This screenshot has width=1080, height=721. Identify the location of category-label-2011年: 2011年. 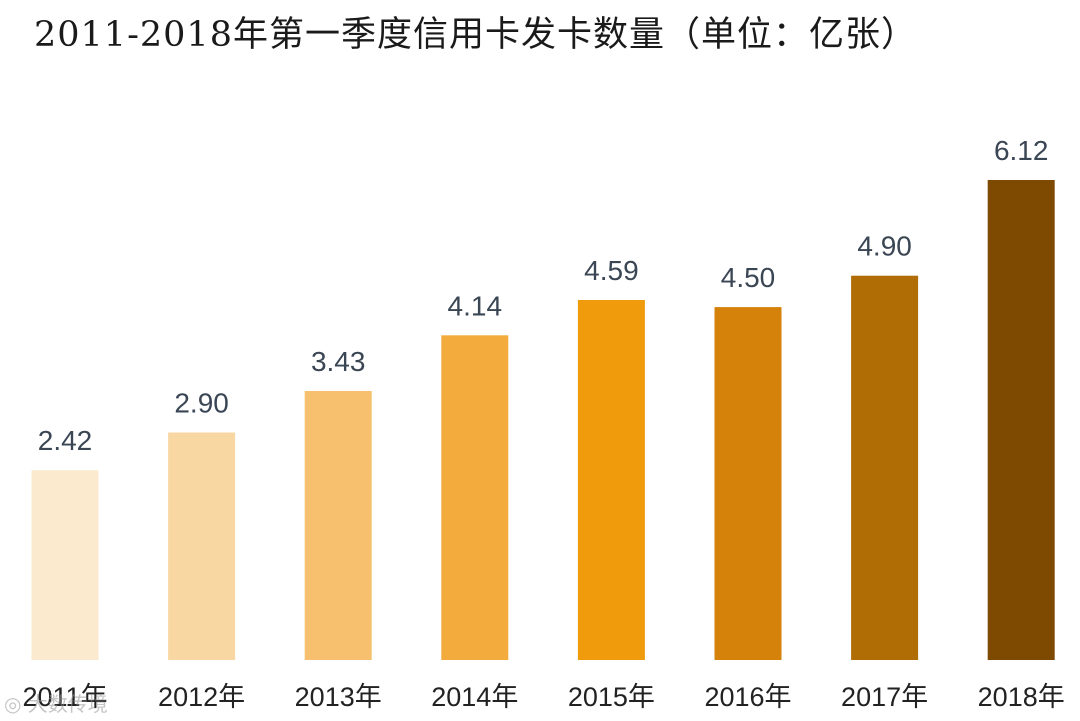
(64, 697).